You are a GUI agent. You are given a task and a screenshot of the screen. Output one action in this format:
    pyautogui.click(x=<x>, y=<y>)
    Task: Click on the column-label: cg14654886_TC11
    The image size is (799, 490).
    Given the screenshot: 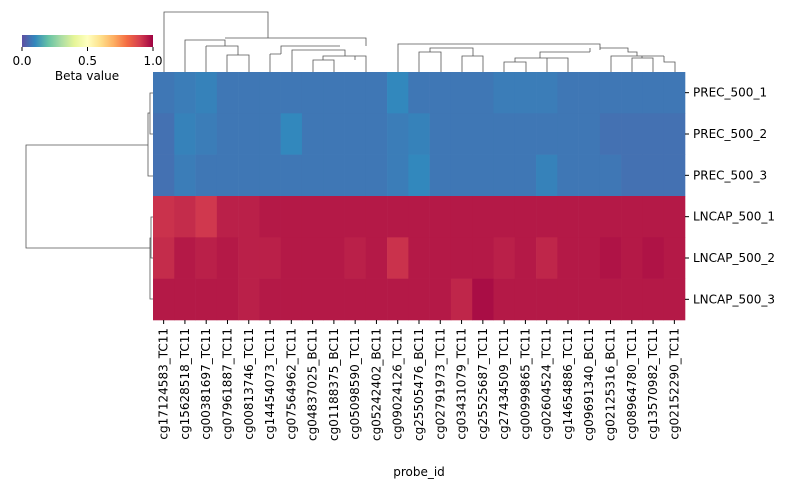 What is the action you would take?
    pyautogui.click(x=568, y=384)
    